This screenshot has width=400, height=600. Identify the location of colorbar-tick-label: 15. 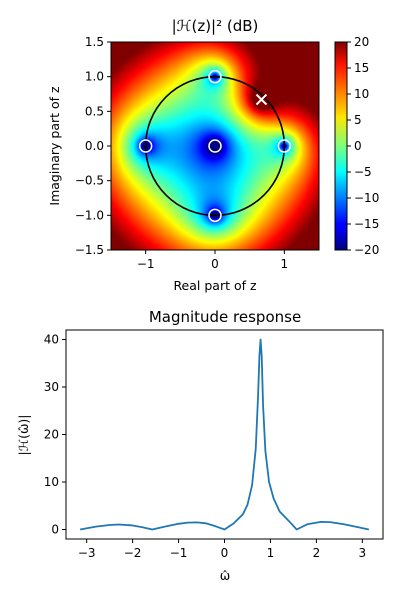
(361, 68).